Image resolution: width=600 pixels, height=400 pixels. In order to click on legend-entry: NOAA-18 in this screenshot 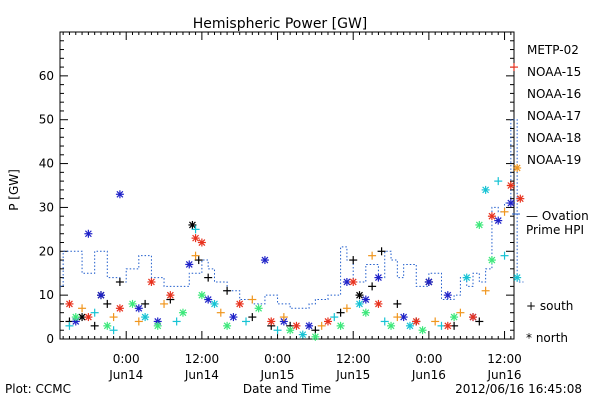, I will do `click(554, 138)`.